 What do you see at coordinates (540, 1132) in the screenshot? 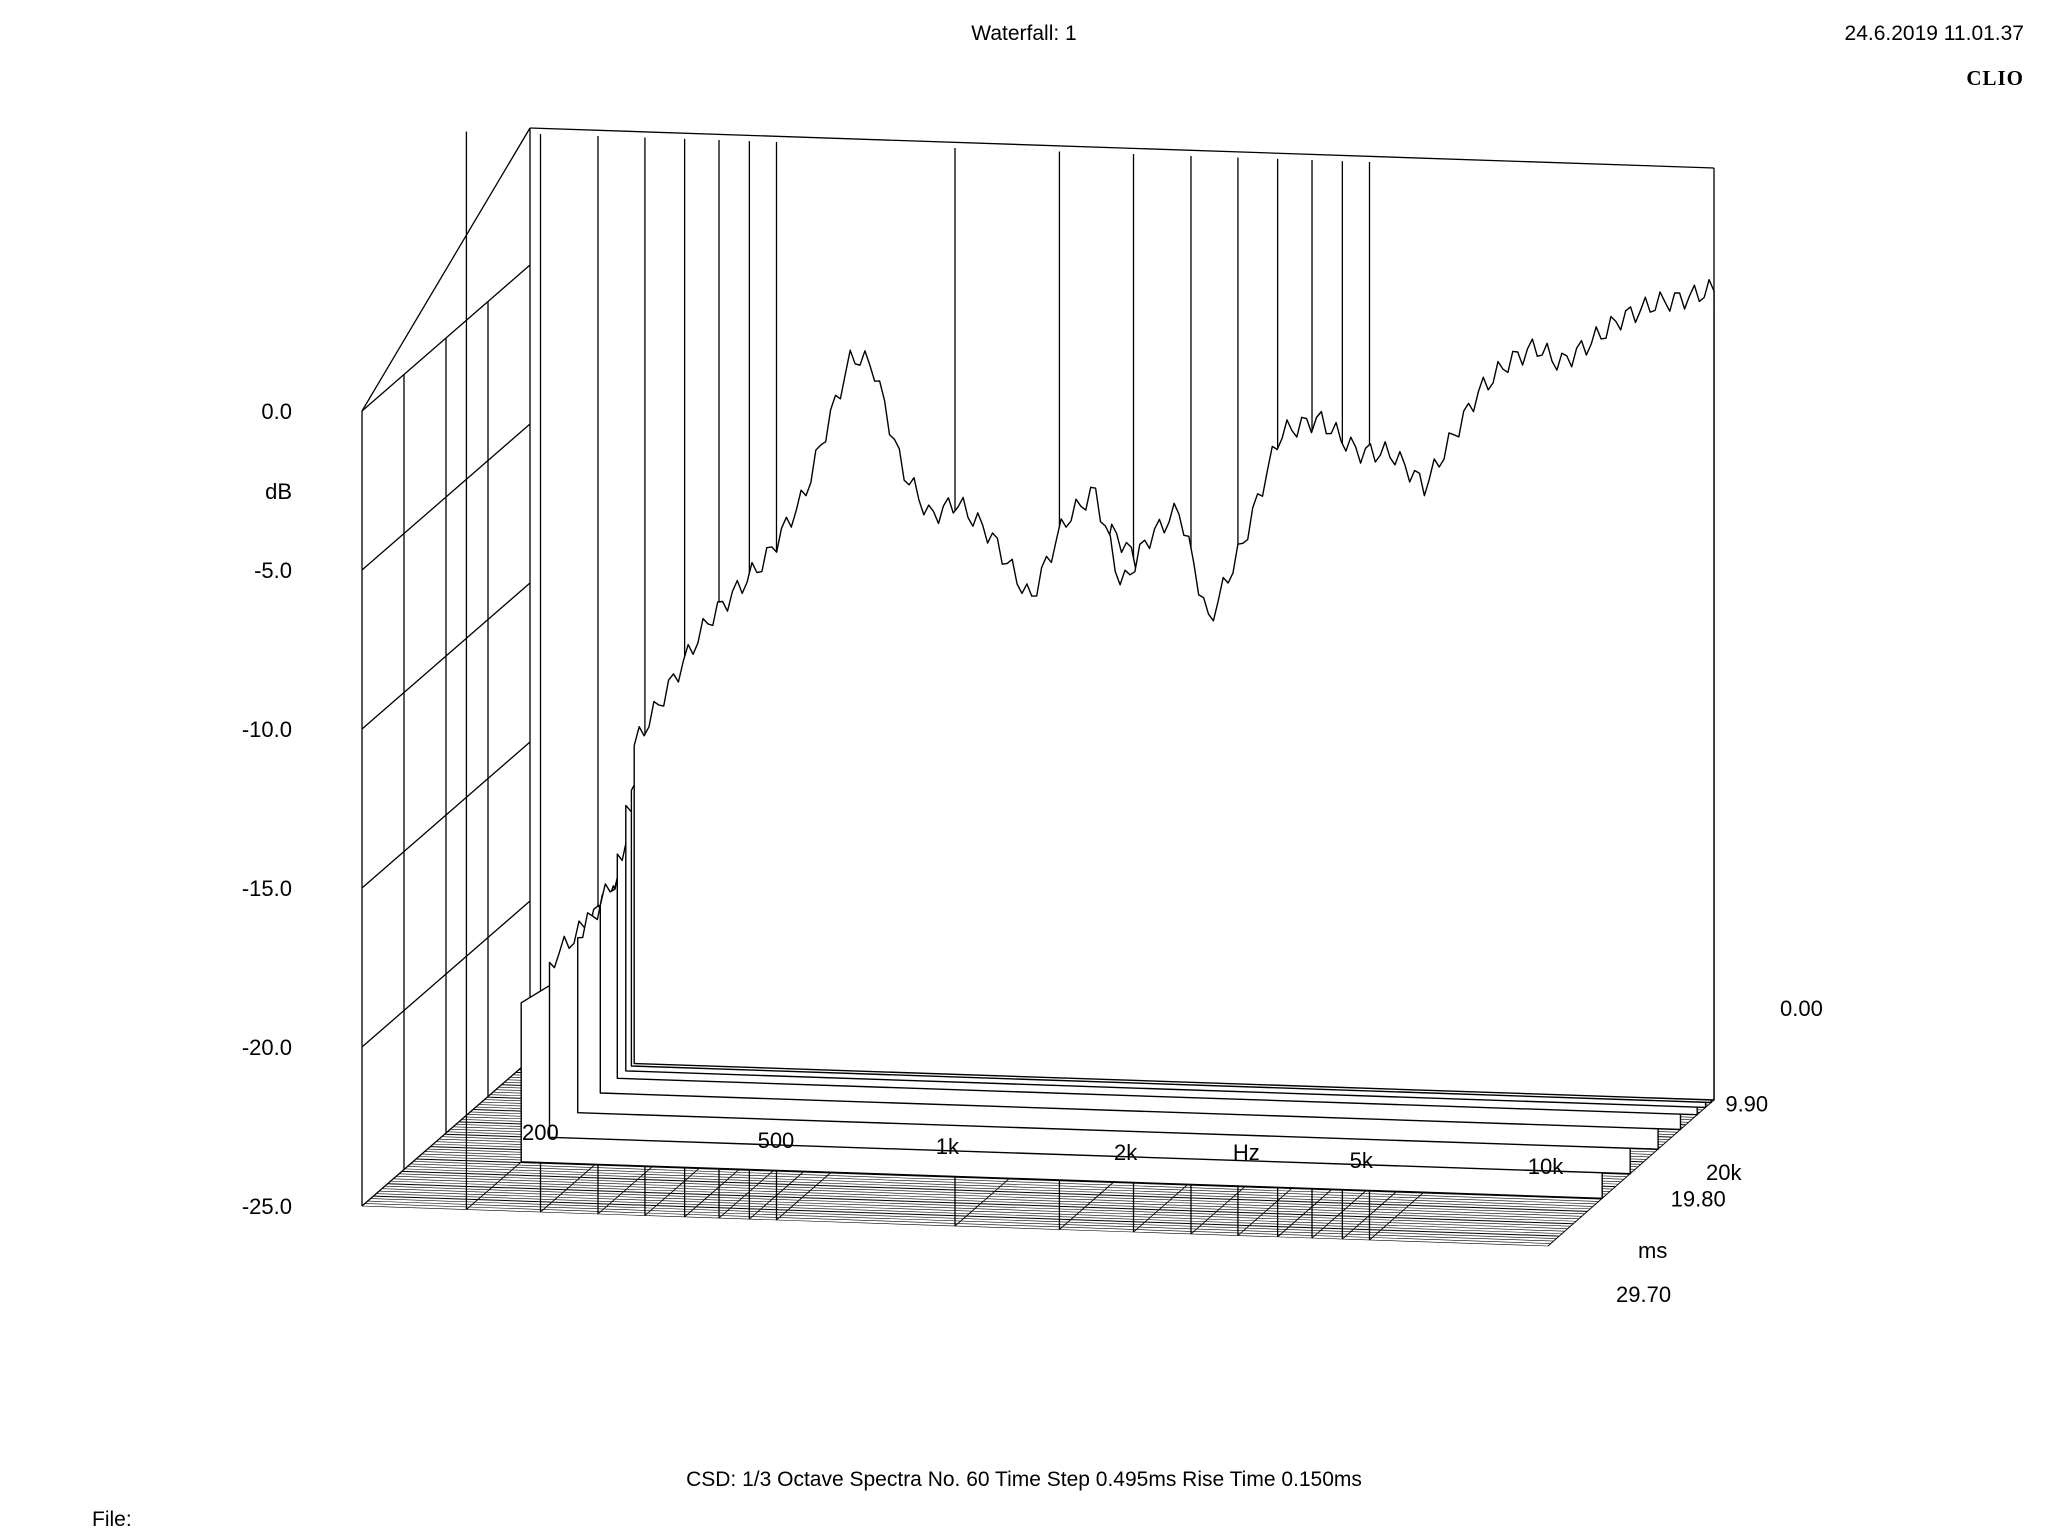
I see `x-tick-label: 200` at bounding box center [540, 1132].